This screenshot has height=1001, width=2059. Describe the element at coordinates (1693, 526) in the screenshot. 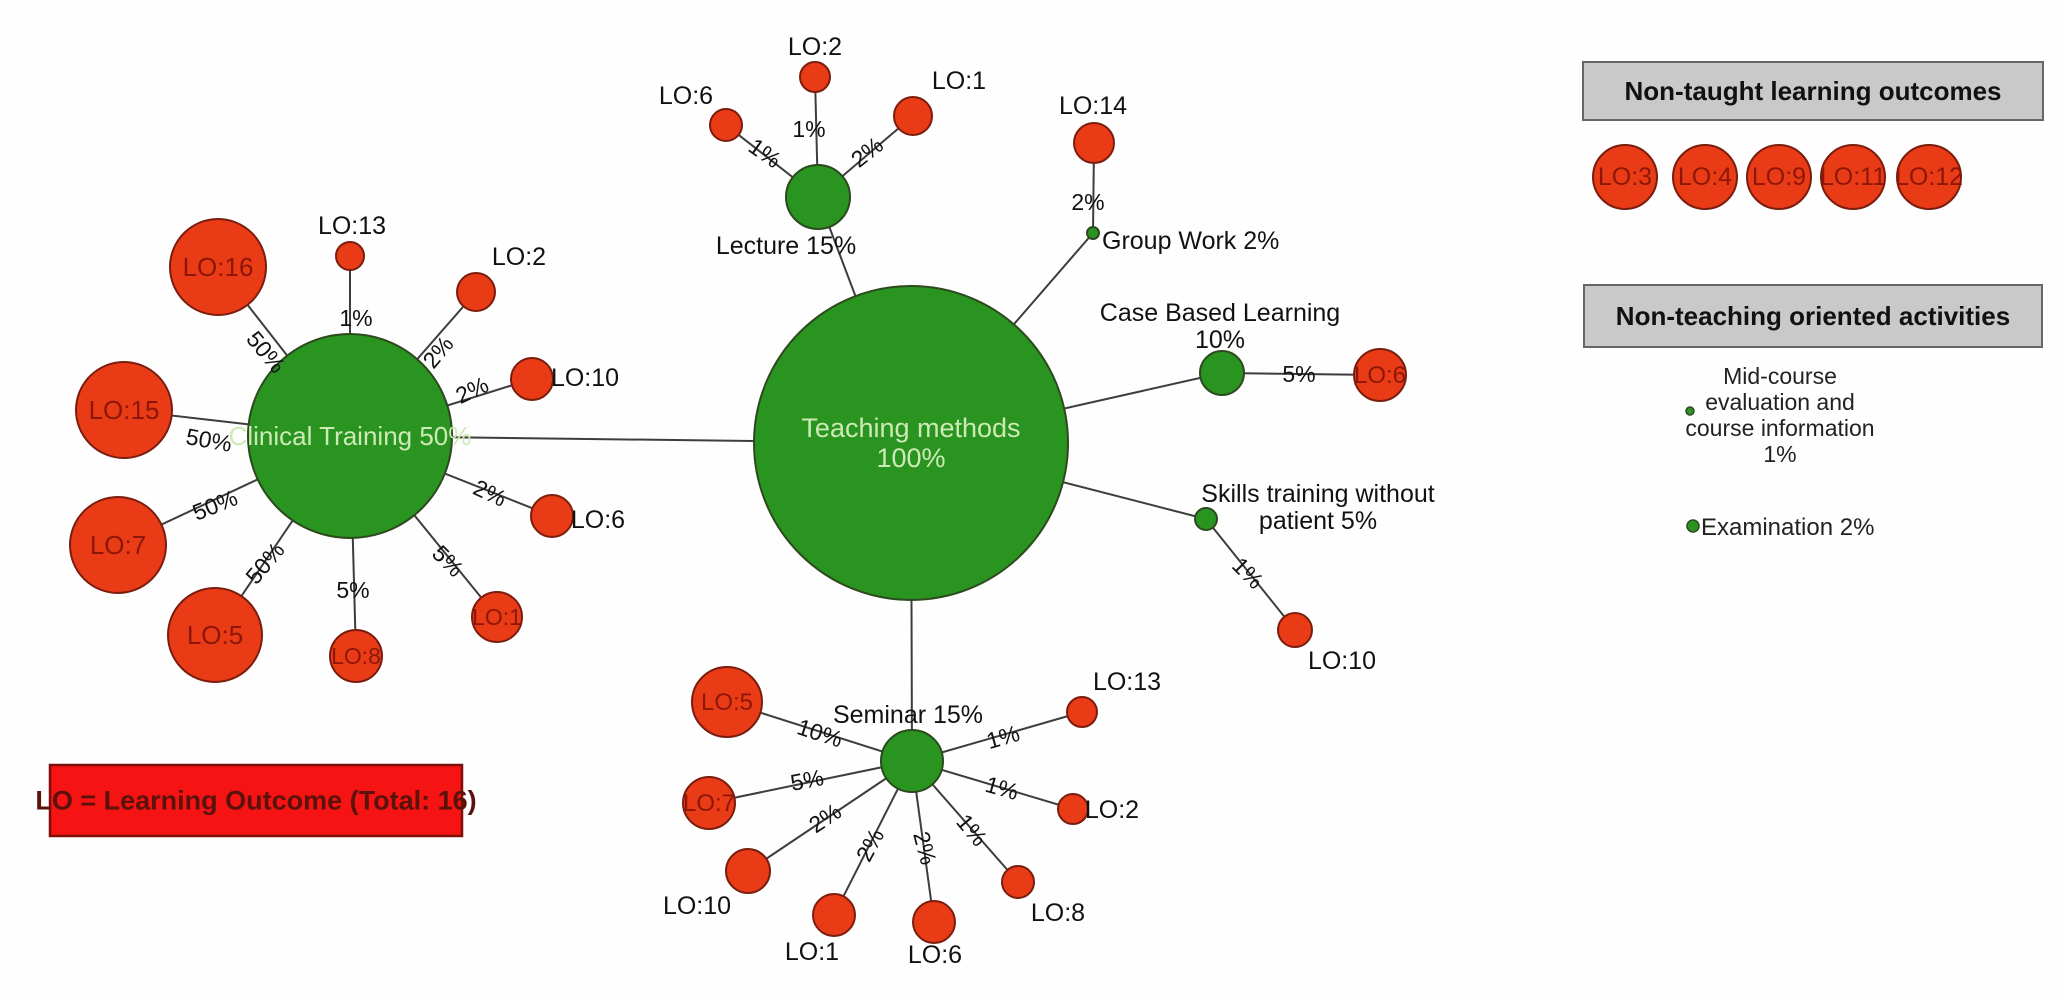

I see `examination-dot` at that location.